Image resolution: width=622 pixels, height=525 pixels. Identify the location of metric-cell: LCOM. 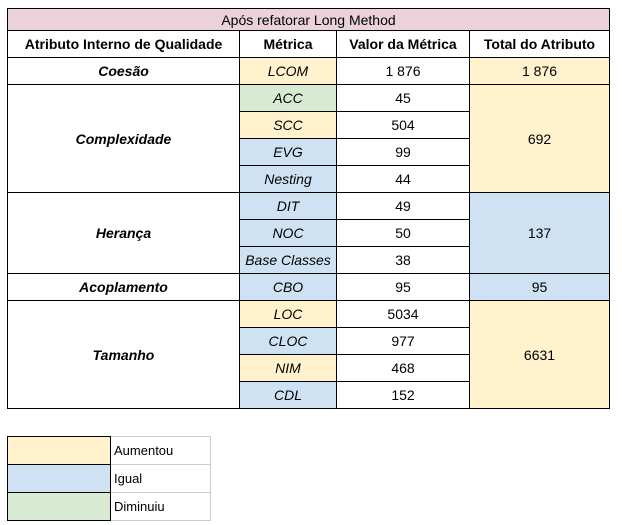
(288, 71).